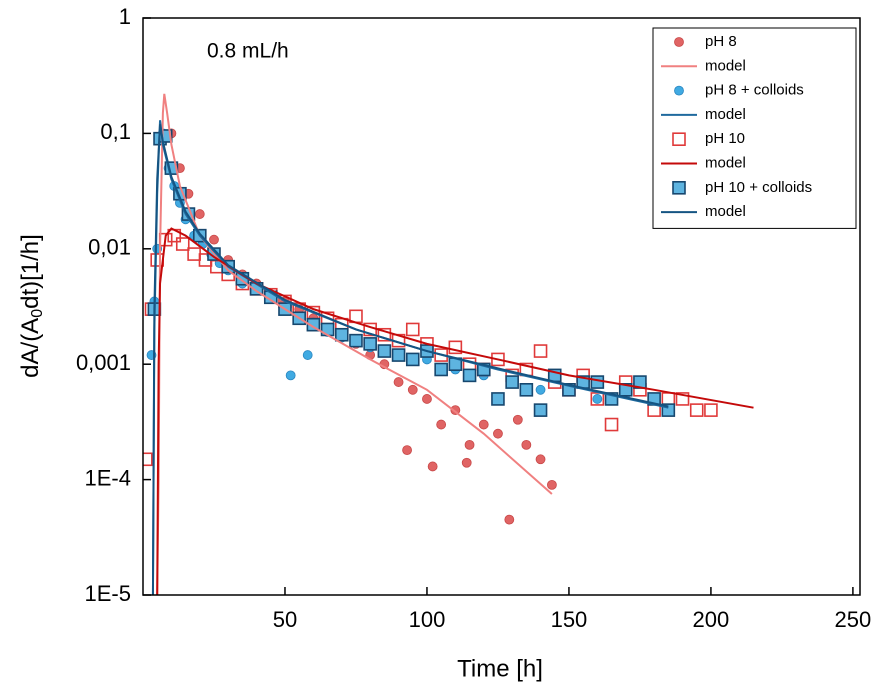 The height and width of the screenshot is (695, 887). Describe the element at coordinates (721, 41) in the screenshot. I see `legend-label: pH 8` at that location.